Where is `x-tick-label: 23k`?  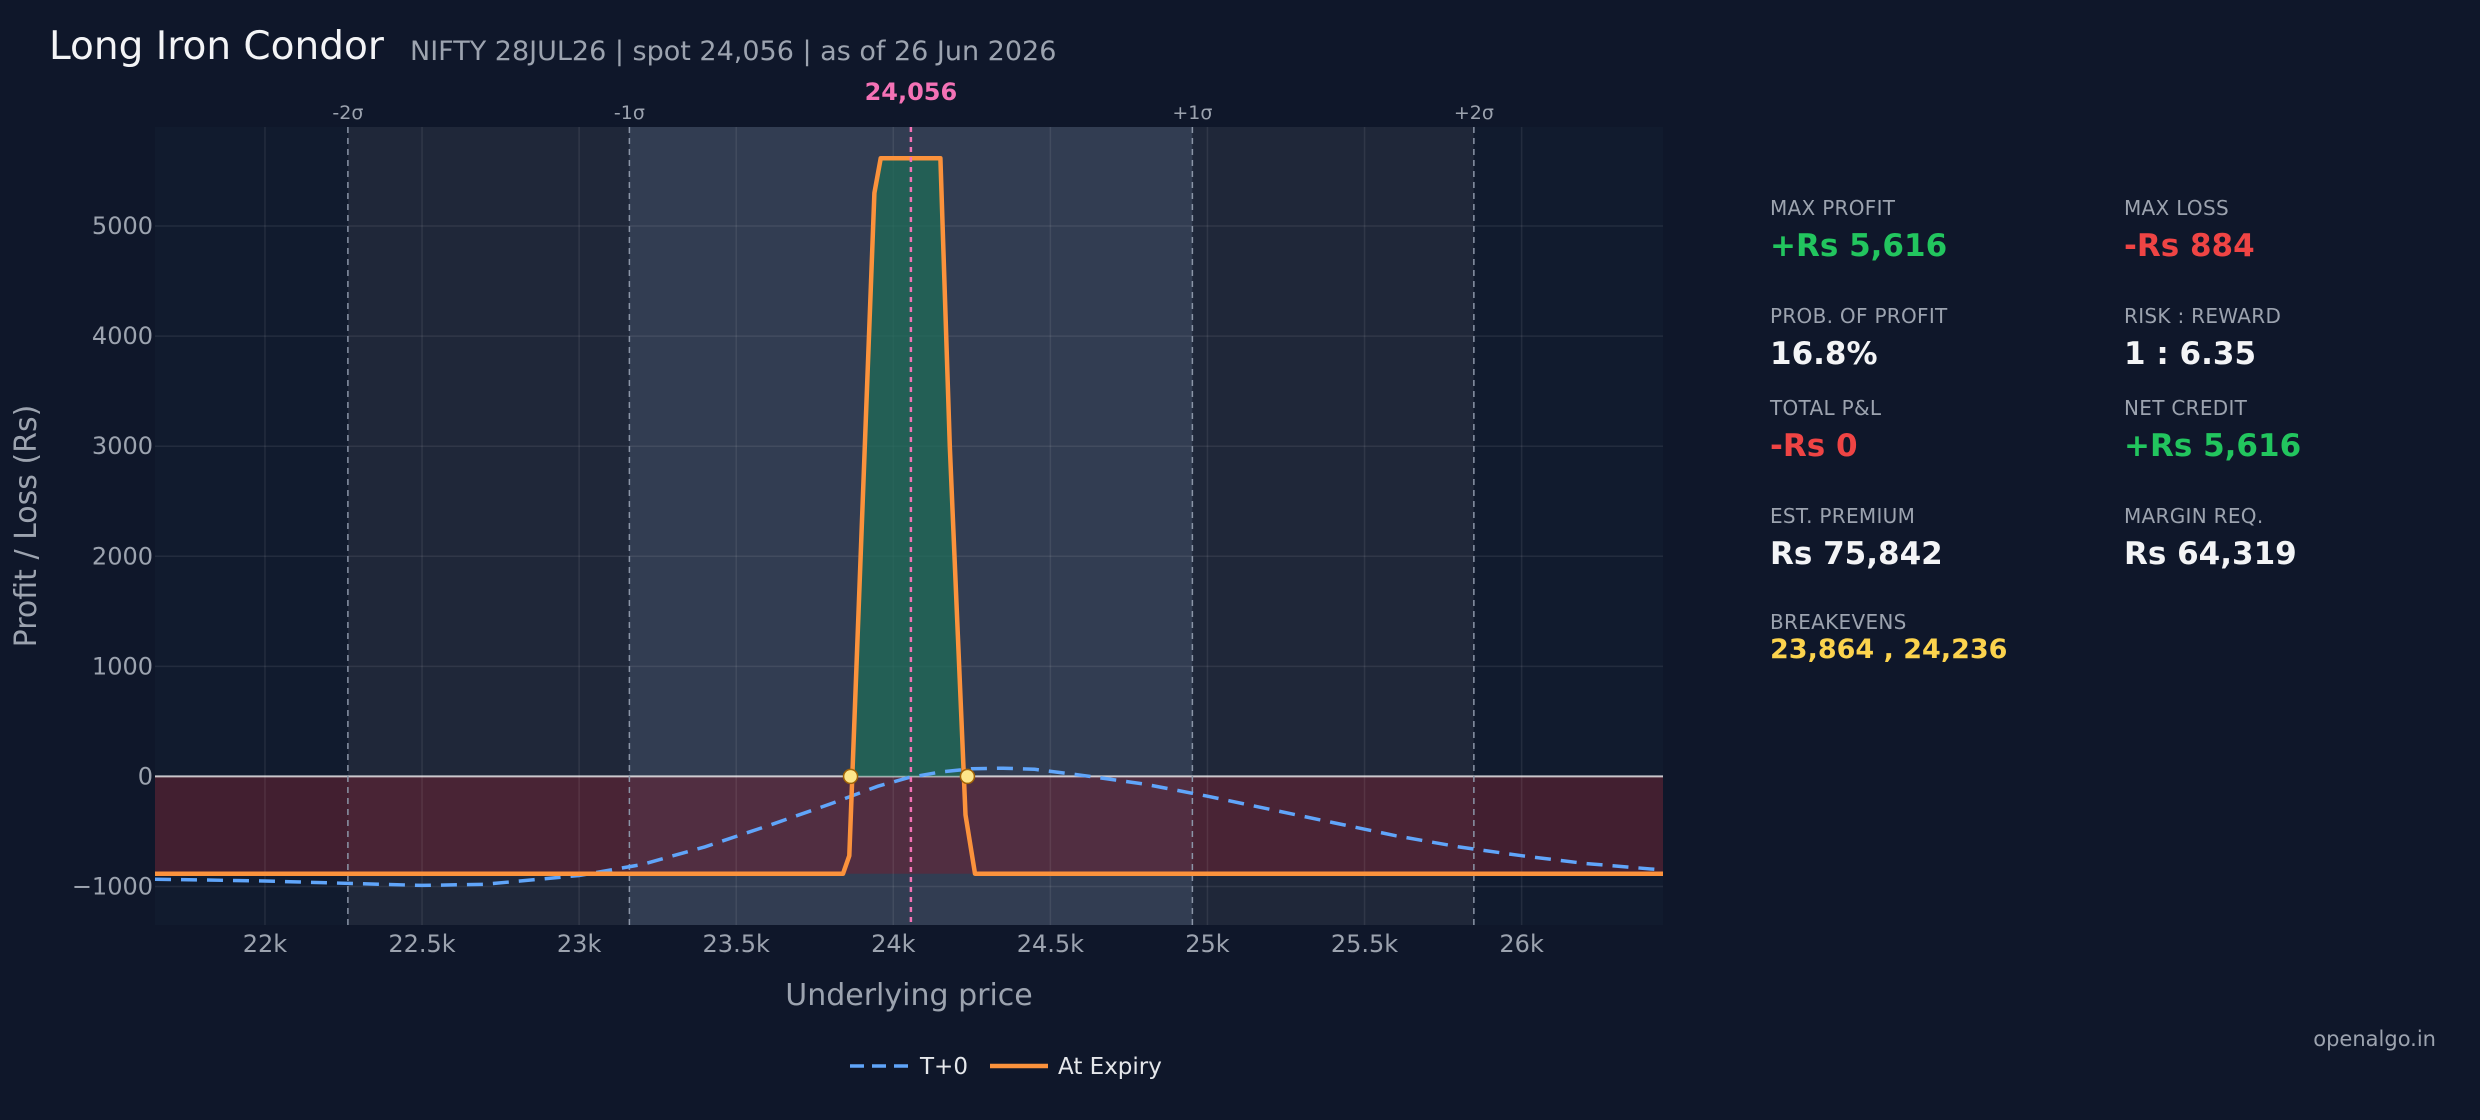 x-tick-label: 23k is located at coordinates (579, 944).